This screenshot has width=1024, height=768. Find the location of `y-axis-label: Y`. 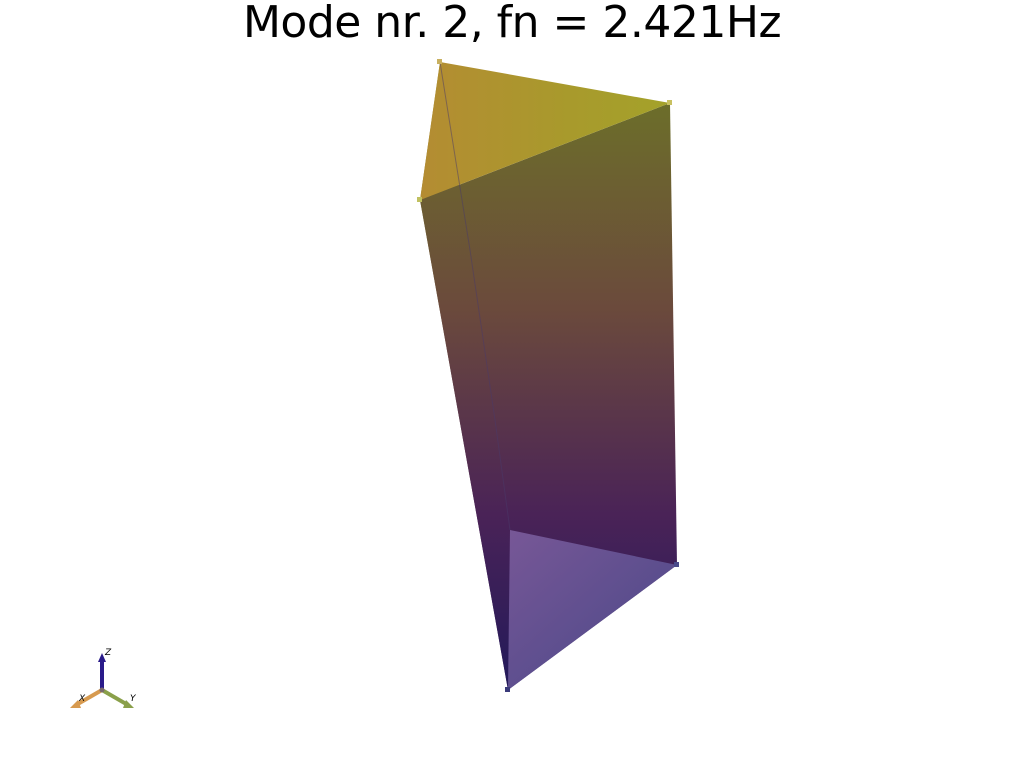

y-axis-label: Y is located at coordinates (133, 699).